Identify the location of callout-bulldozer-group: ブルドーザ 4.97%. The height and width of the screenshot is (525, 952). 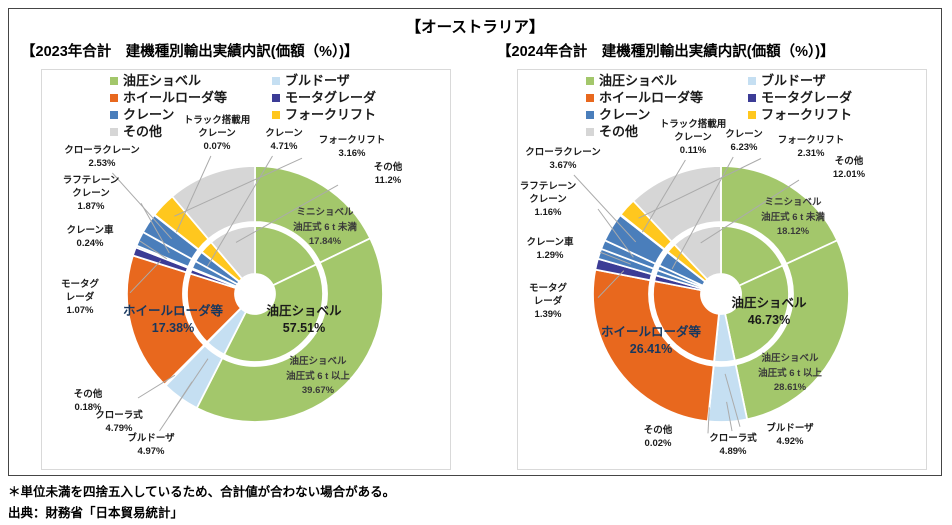
(151, 445).